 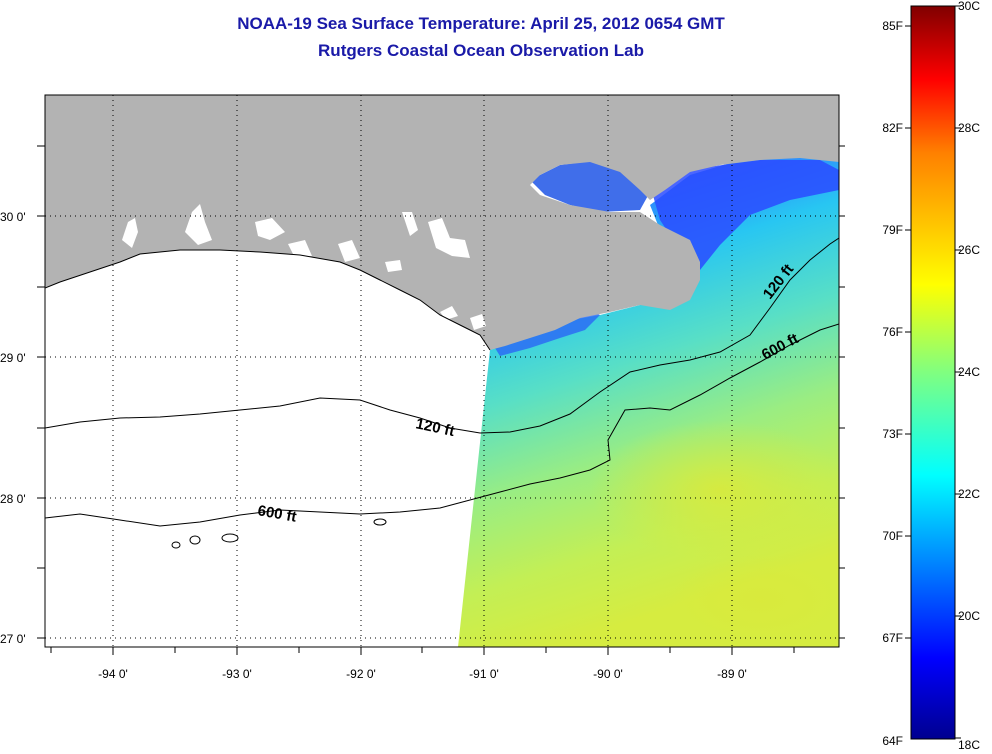 What do you see at coordinates (277, 514) in the screenshot?
I see `isobath-label: 600 ft` at bounding box center [277, 514].